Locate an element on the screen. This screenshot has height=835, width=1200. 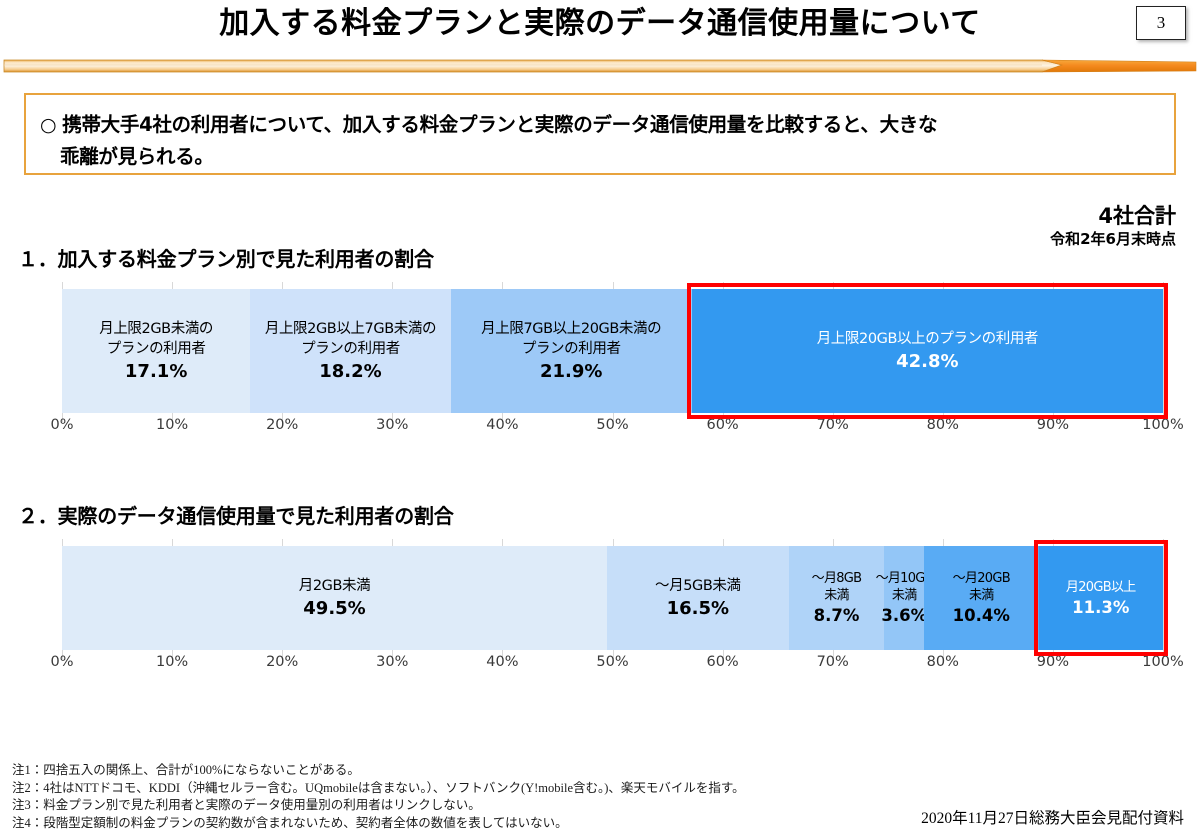
source-attribution: 2020年11月27日総務大臣会見配付資料 is located at coordinates (1052, 818).